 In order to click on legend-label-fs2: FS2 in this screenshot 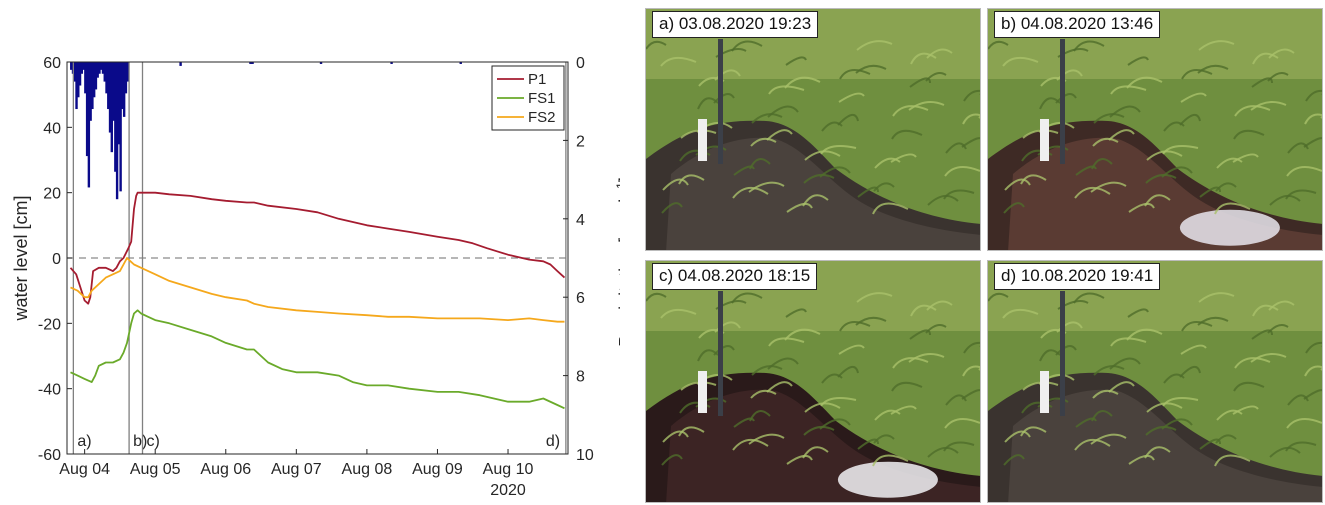, I will do `click(542, 117)`.